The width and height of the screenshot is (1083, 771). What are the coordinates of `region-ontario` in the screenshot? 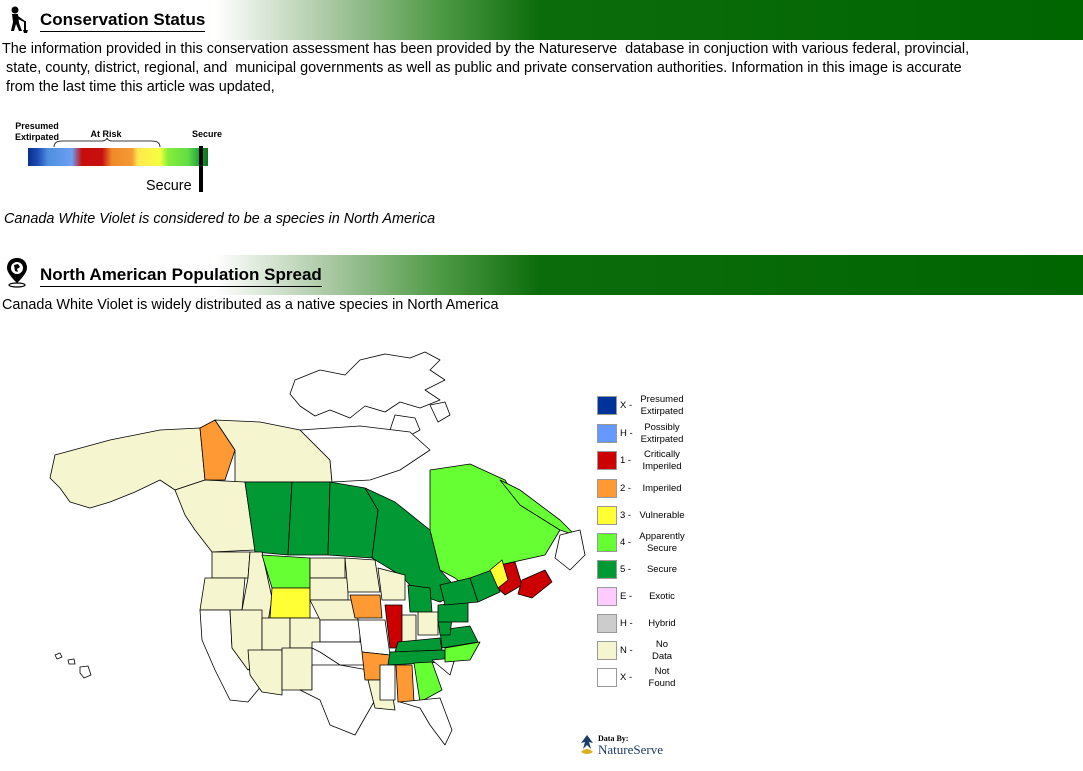 It's located at (412, 545).